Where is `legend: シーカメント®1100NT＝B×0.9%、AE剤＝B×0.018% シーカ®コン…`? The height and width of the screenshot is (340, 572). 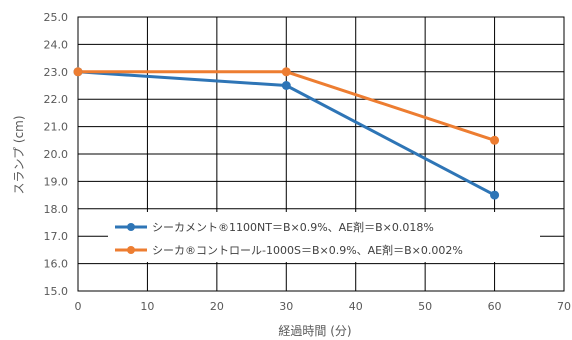 legend: シーカメント®1100NT＝B×0.9%、AE剤＝B×0.018% シーカ®コン… is located at coordinates (324, 237).